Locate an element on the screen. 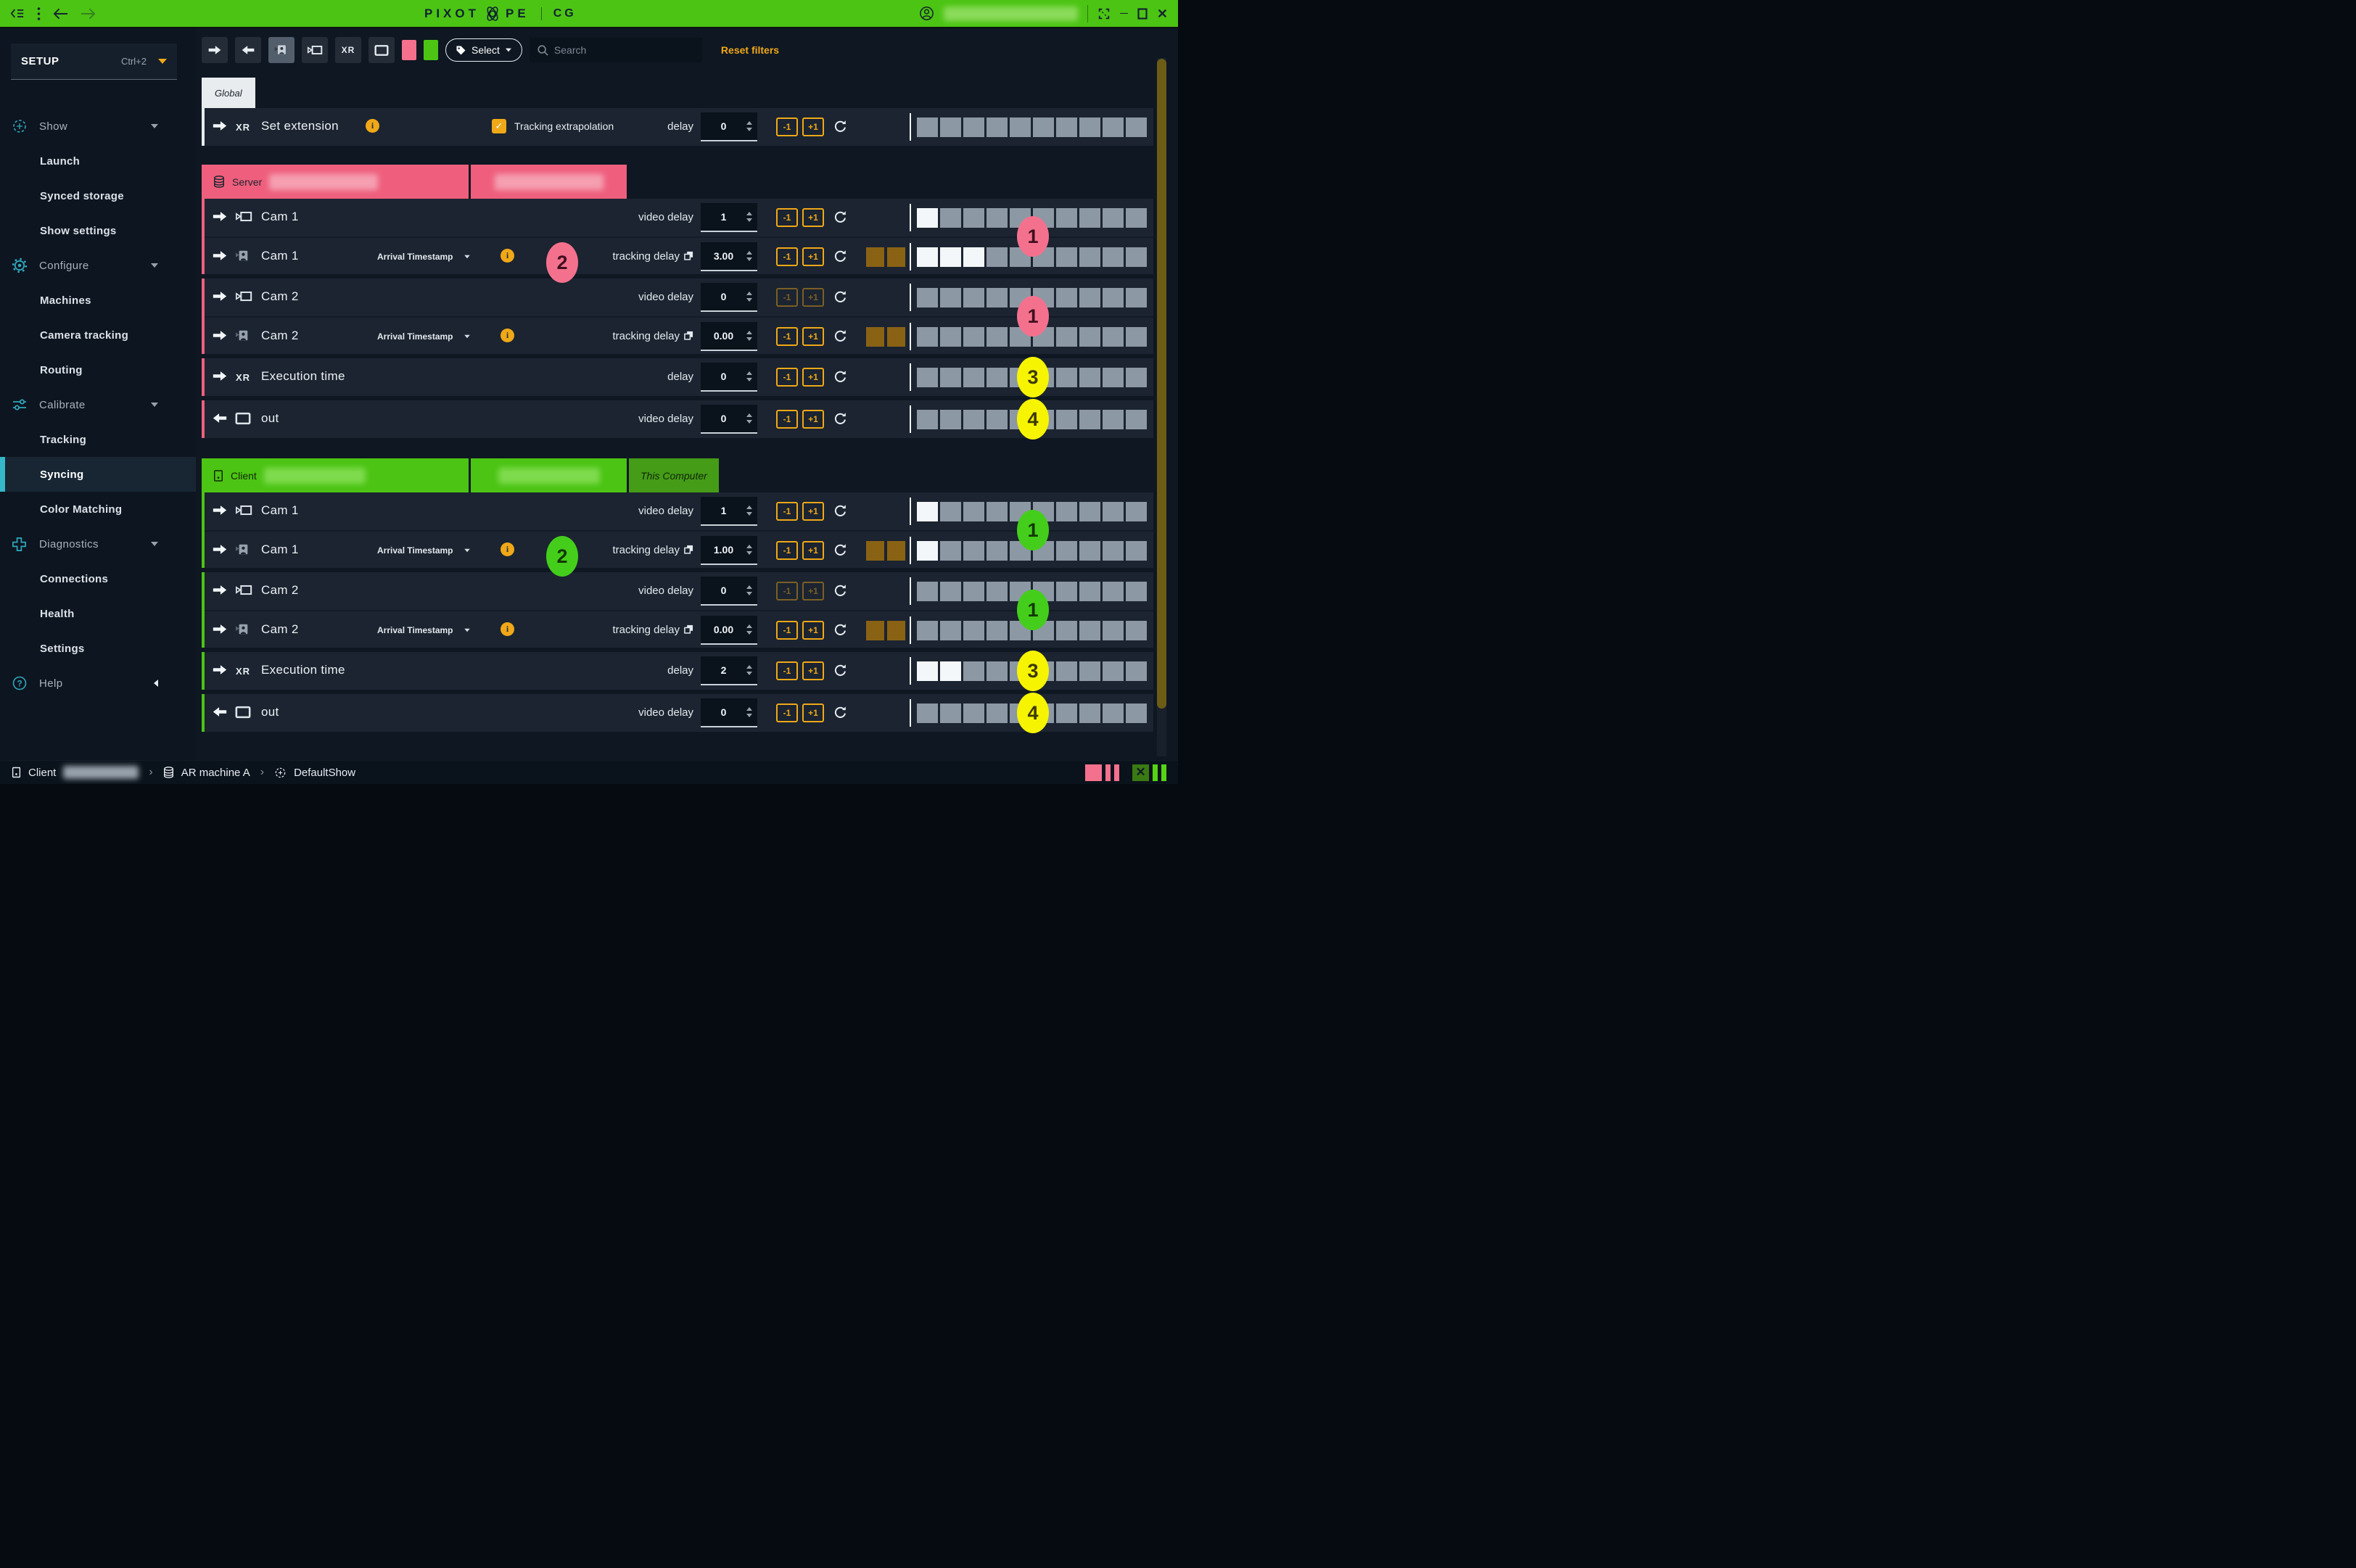  filter-arrow-left-button is located at coordinates (248, 50).